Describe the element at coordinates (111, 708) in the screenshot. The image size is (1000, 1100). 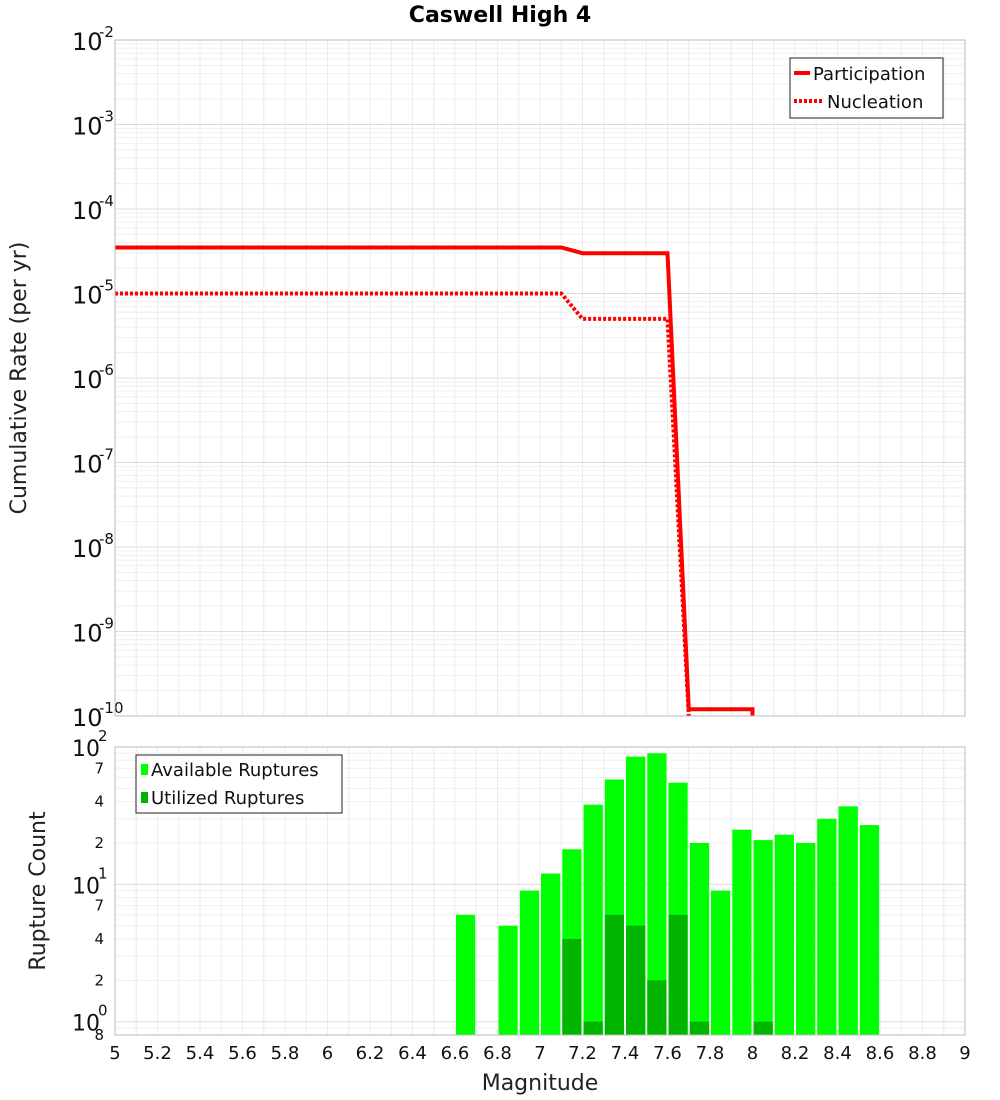
I see `top-y-tick-exponent: -10` at that location.